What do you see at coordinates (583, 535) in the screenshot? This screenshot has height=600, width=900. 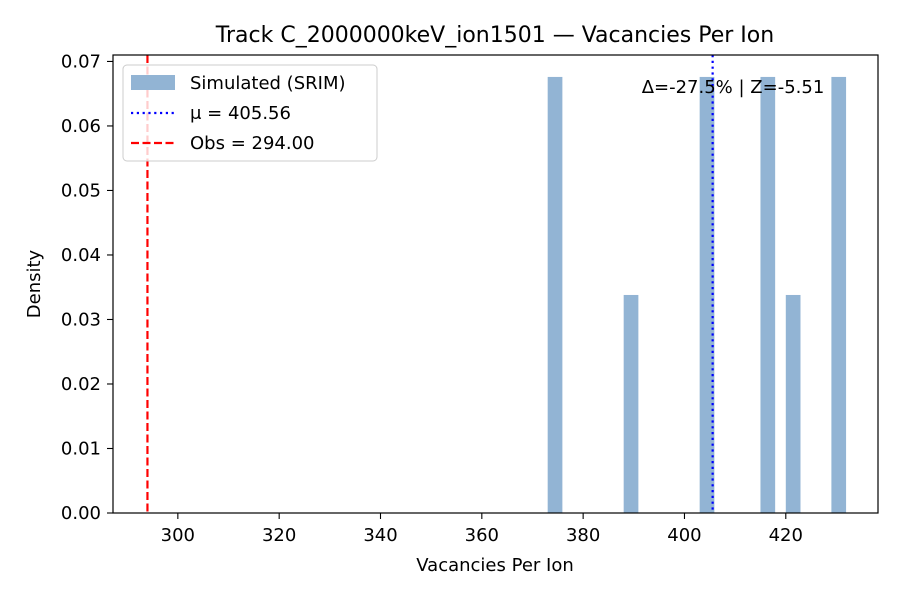 I see `x-tick-label: 380` at bounding box center [583, 535].